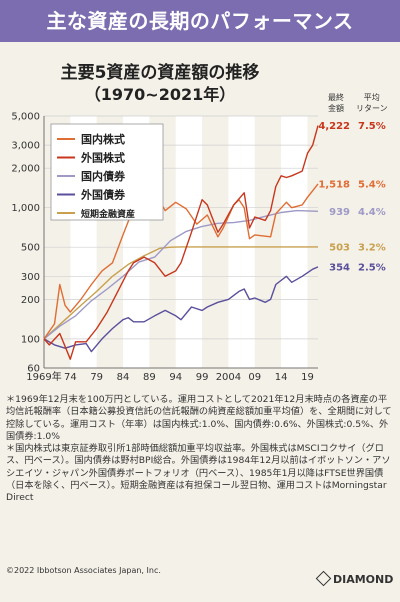 The image size is (400, 602). What do you see at coordinates (102, 158) in the screenshot?
I see `legend-label: 外国株式` at bounding box center [102, 158].